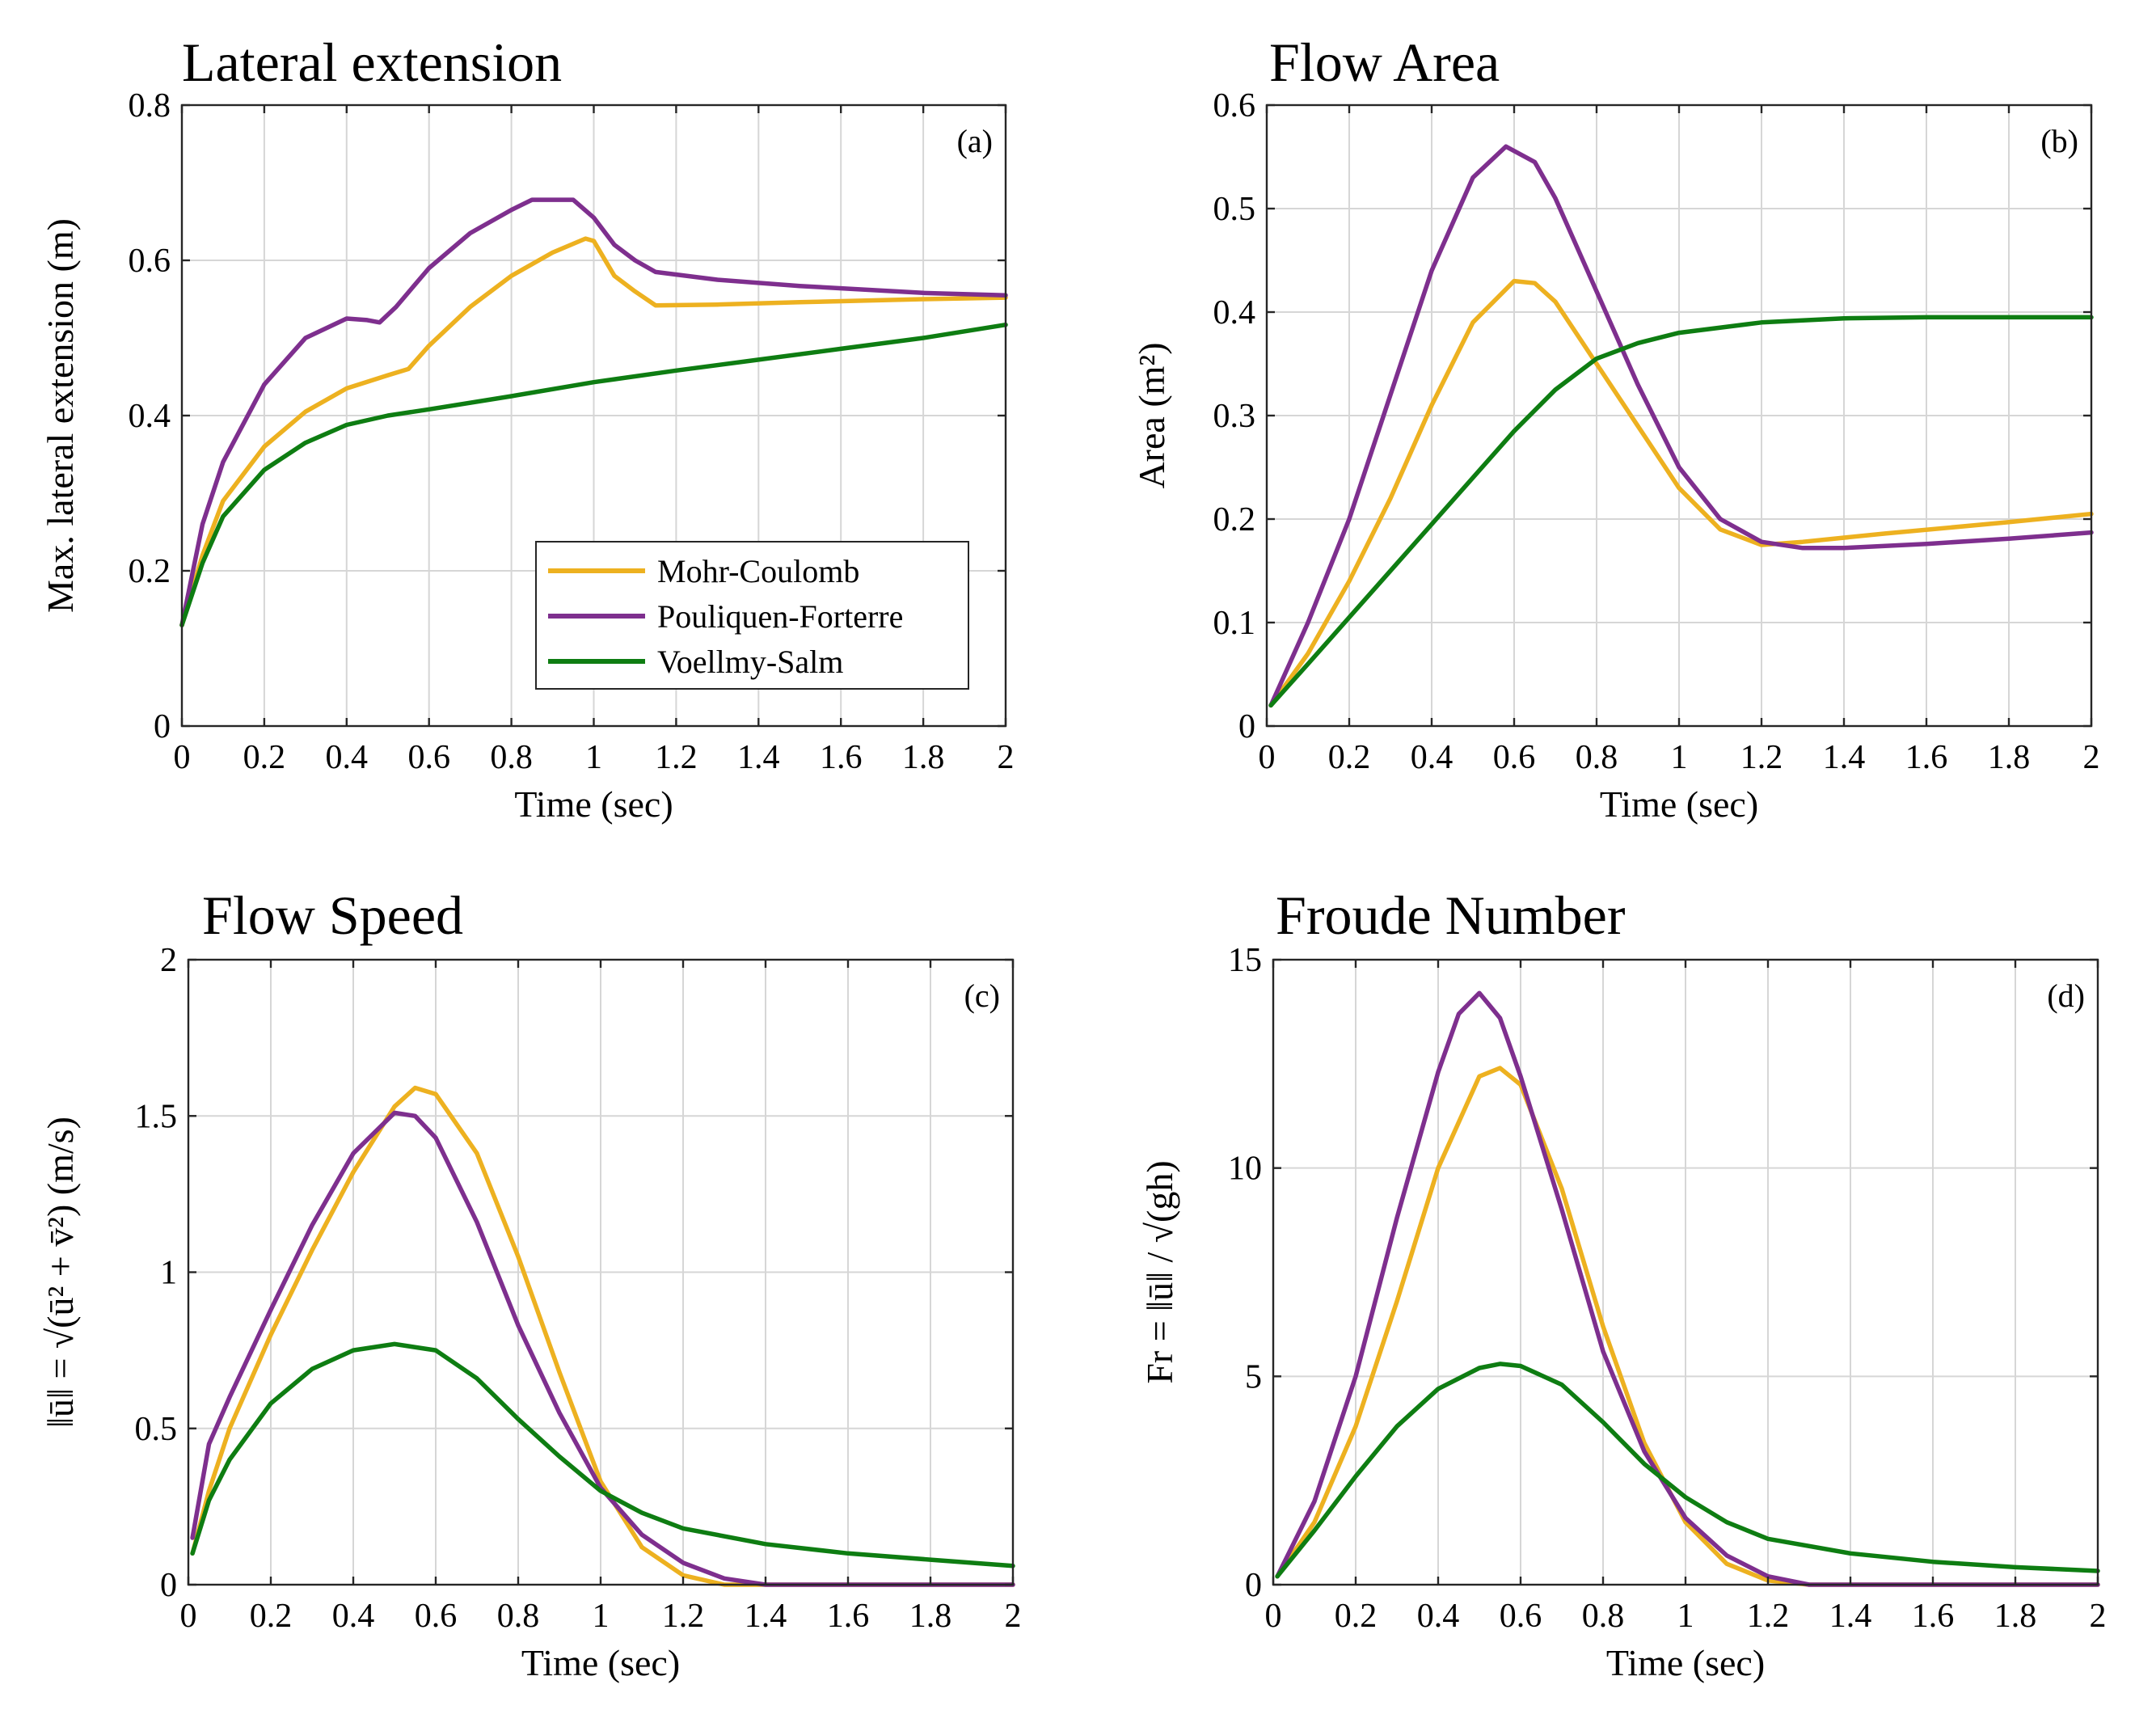 The width and height of the screenshot is (2156, 1710). I want to click on y-axis-label: Fr = ‖ū‖ / √(gh), so click(1160, 1271).